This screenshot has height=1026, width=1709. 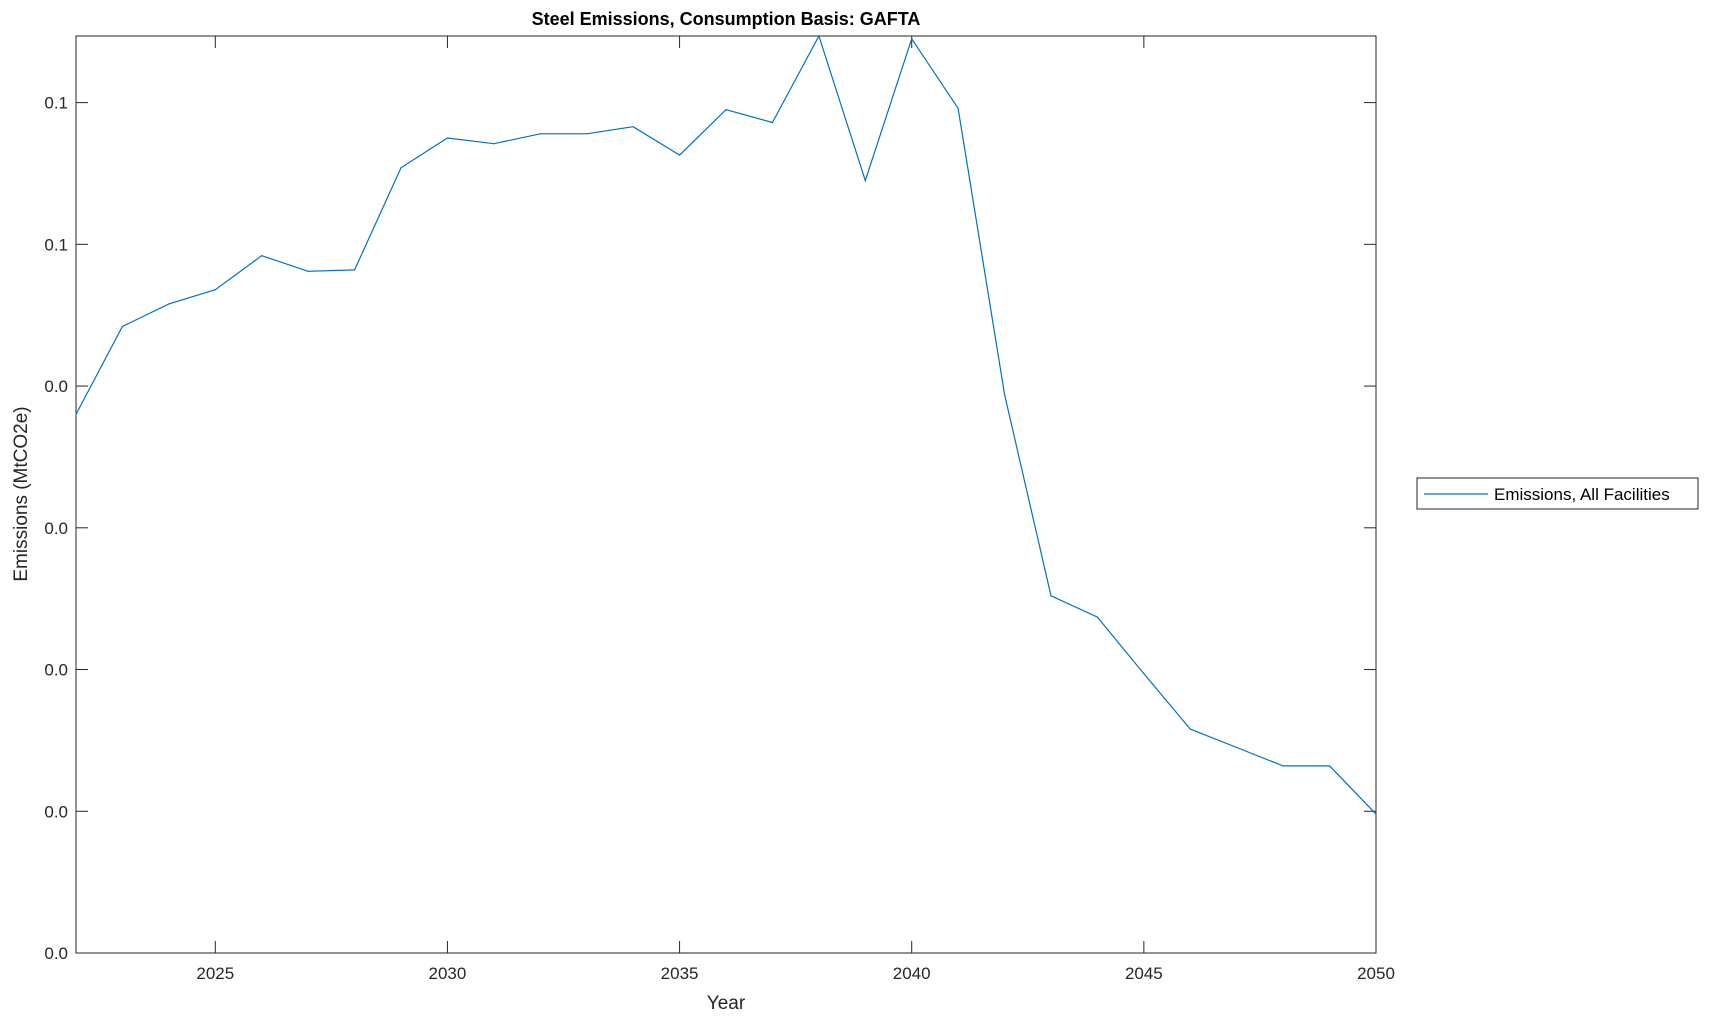 I want to click on legend: Emissions, All Facilities, so click(x=1557, y=493).